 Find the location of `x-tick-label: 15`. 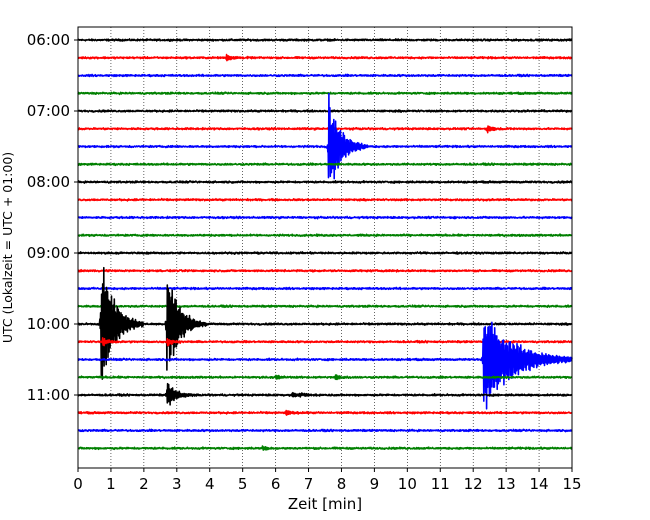

x-tick-label: 15 is located at coordinates (571, 484).